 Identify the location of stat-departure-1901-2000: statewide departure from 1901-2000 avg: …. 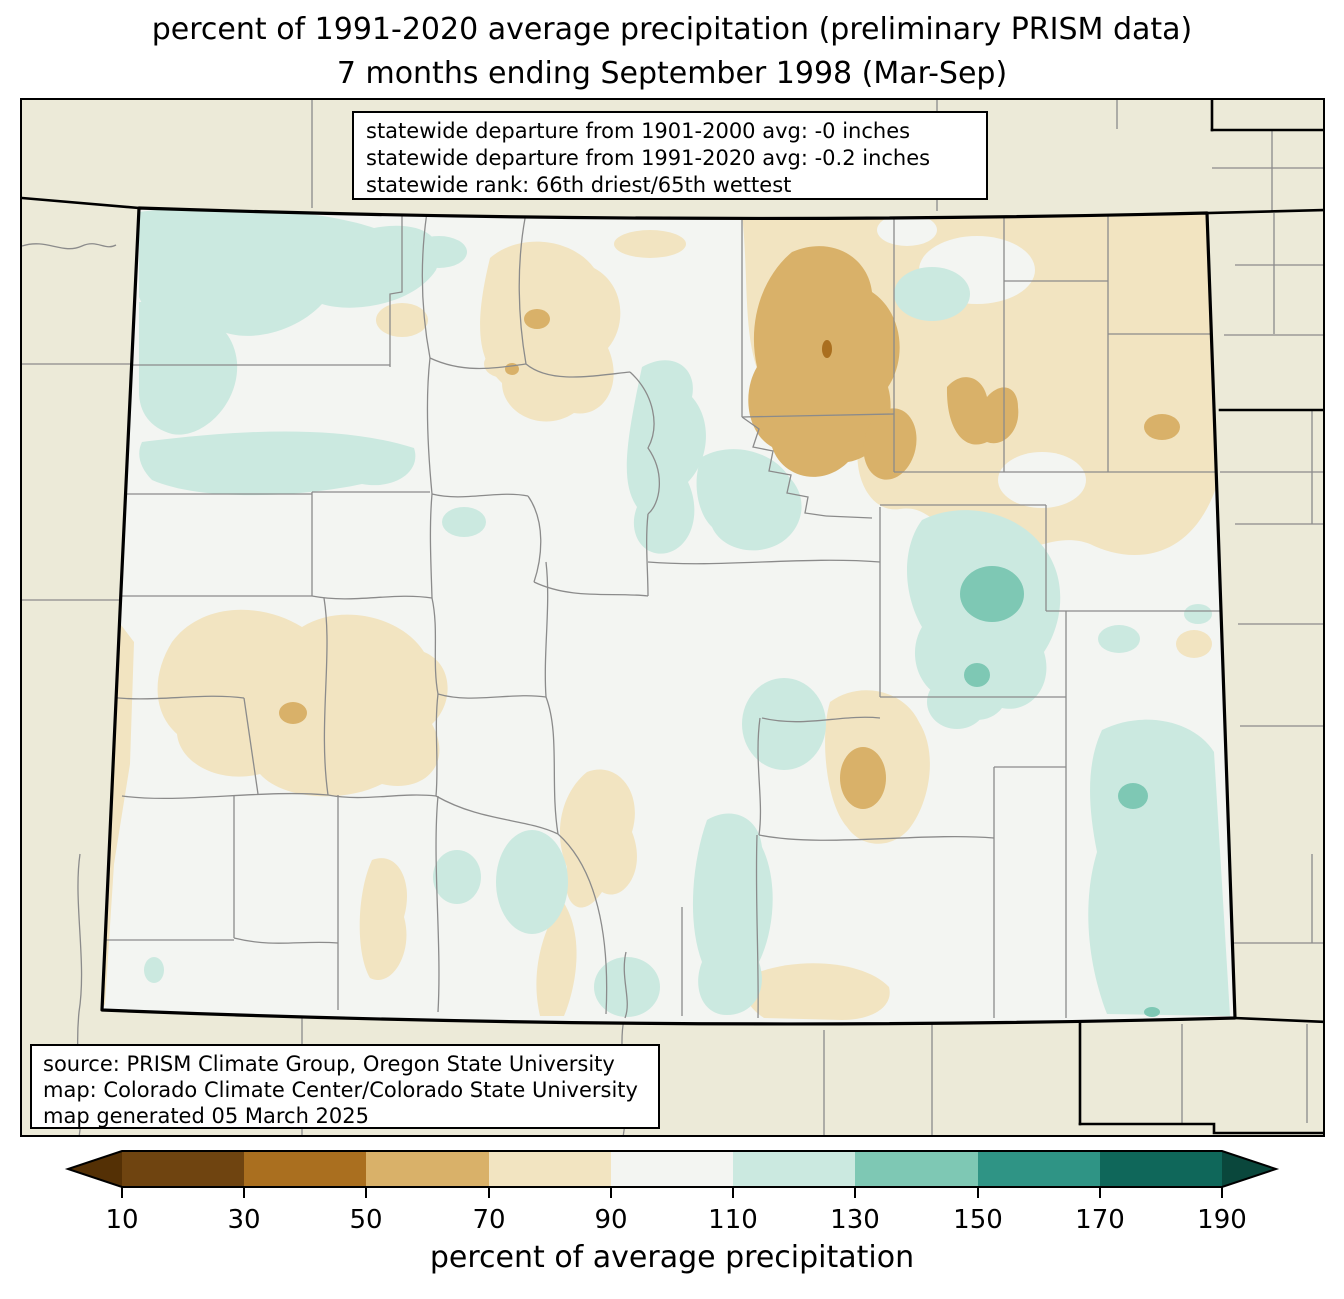
(638, 131).